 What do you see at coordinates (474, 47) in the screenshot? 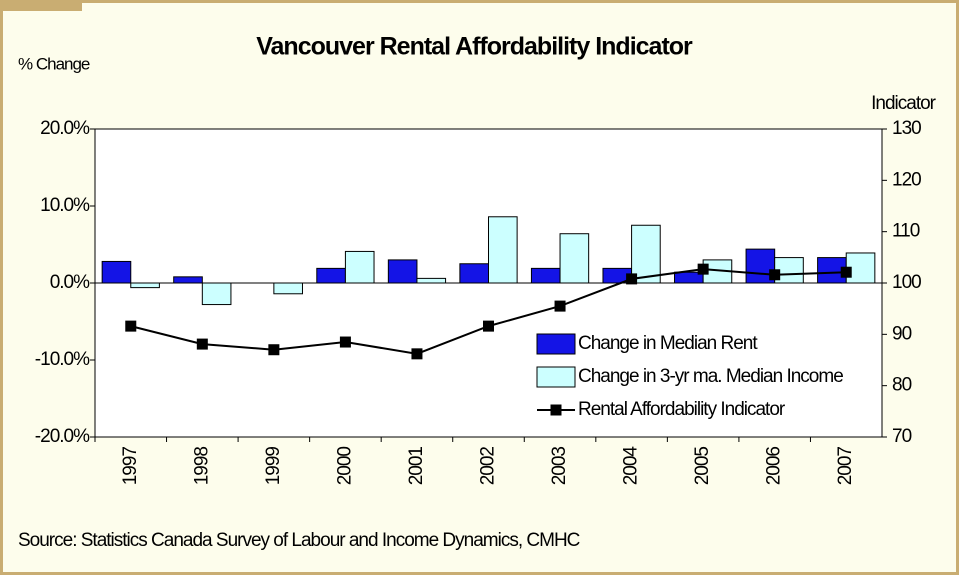
I see `chart-title: Vancouver Rental Affordability Indicator` at bounding box center [474, 47].